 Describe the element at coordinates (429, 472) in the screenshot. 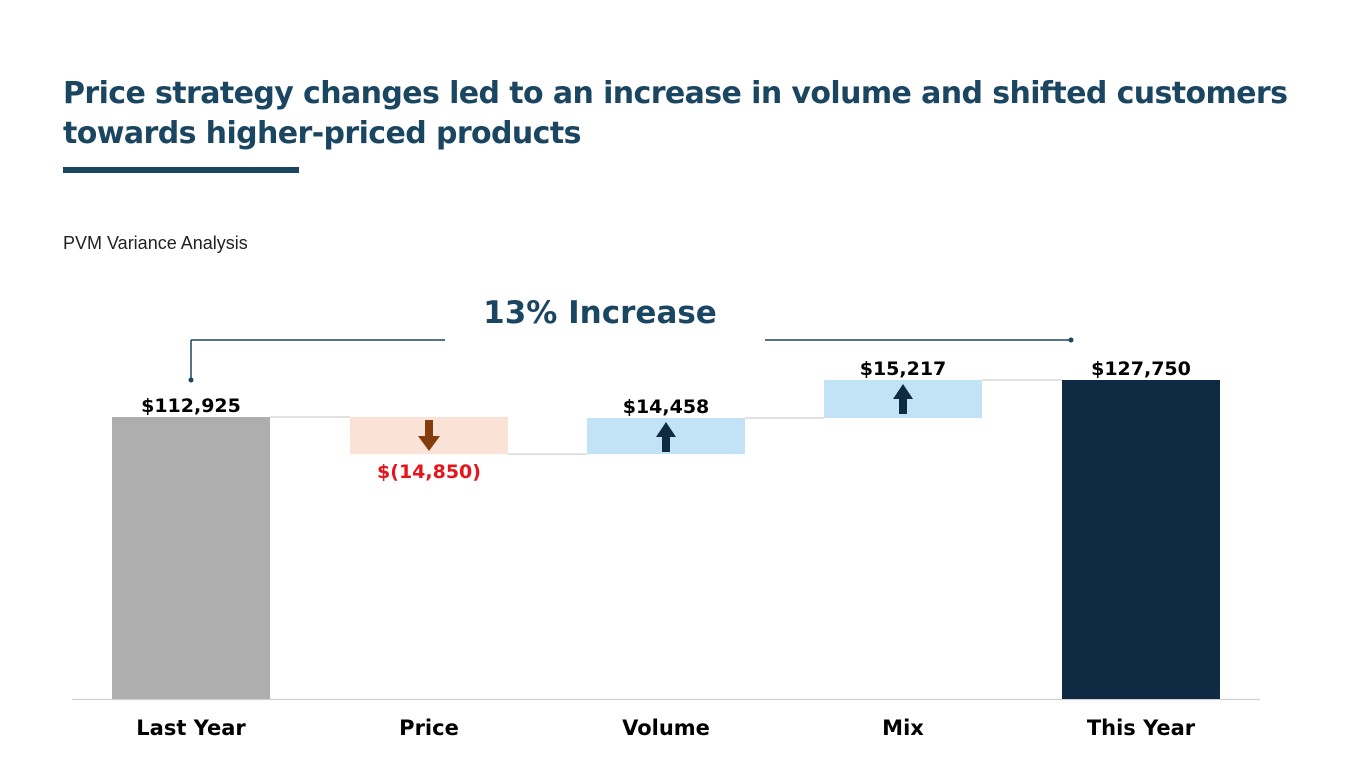

I see `value-label-price: $(14,850)` at that location.